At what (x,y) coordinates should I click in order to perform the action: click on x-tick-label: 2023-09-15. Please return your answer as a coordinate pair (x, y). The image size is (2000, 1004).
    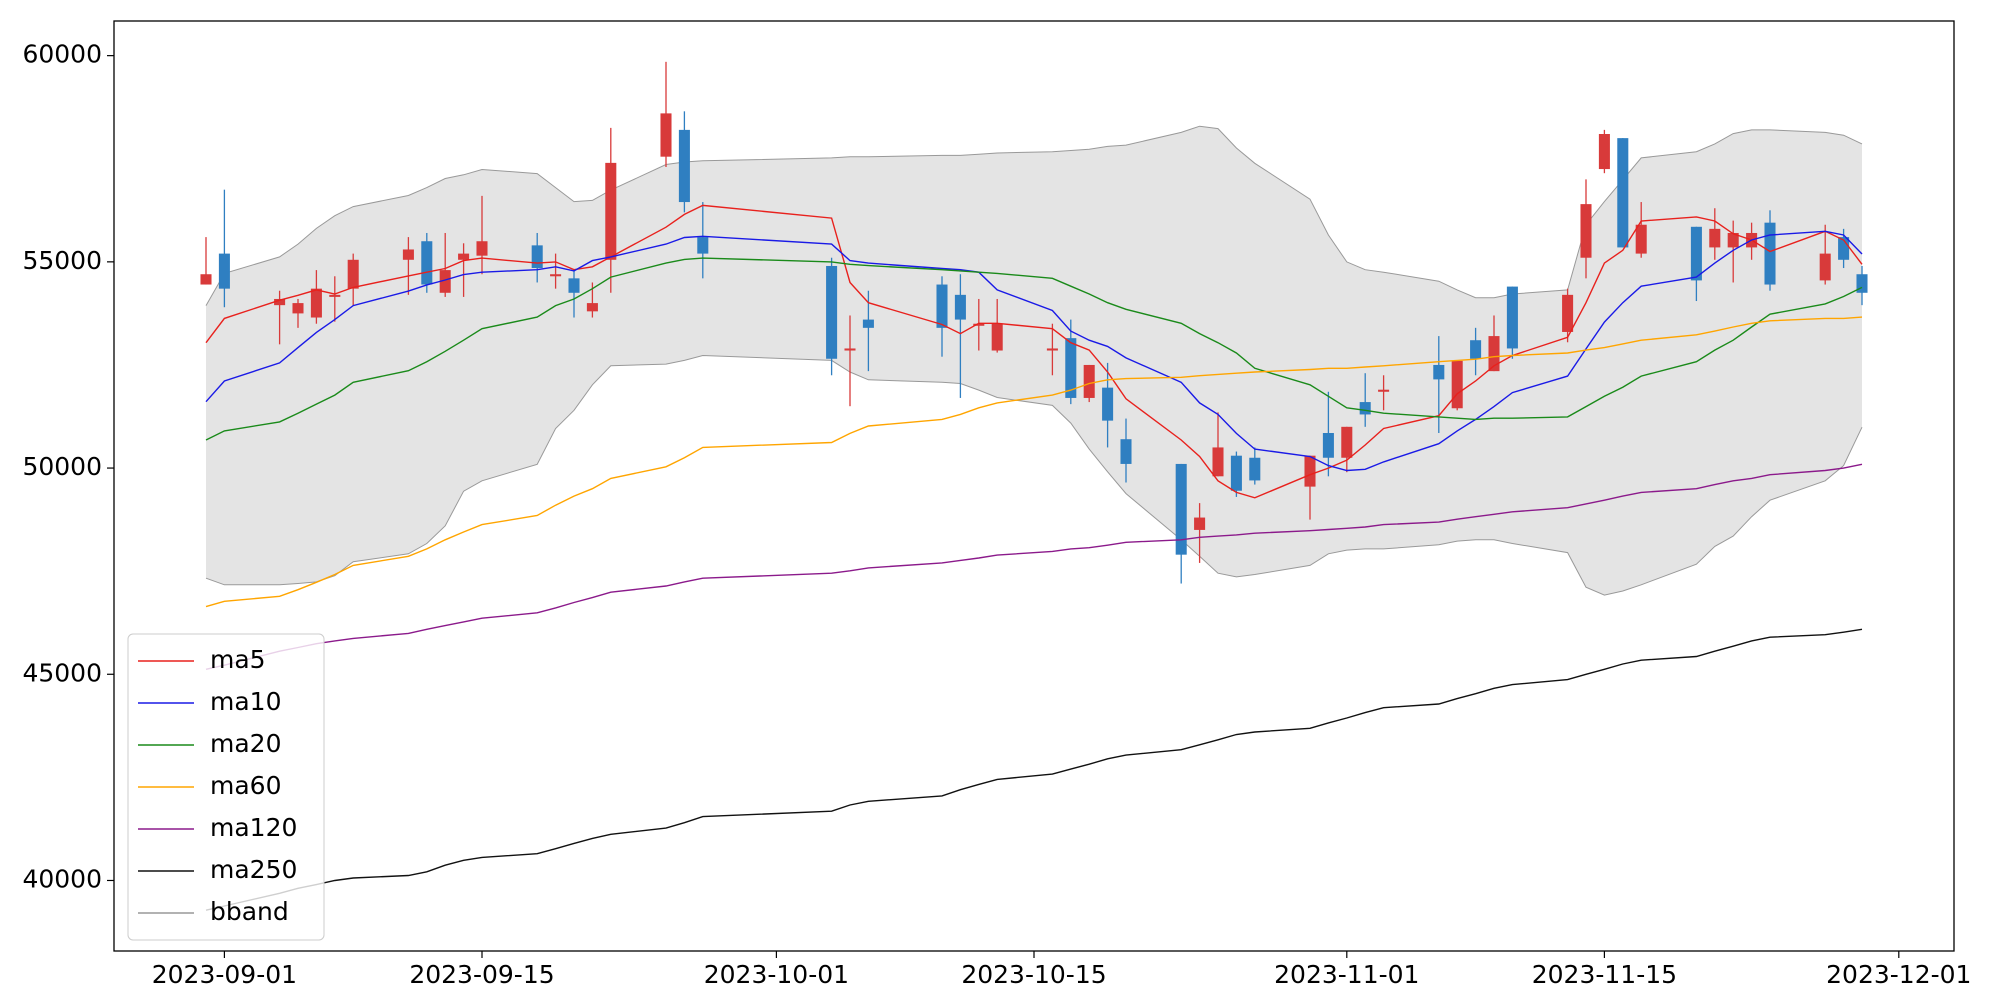
    Looking at the image, I should click on (481, 974).